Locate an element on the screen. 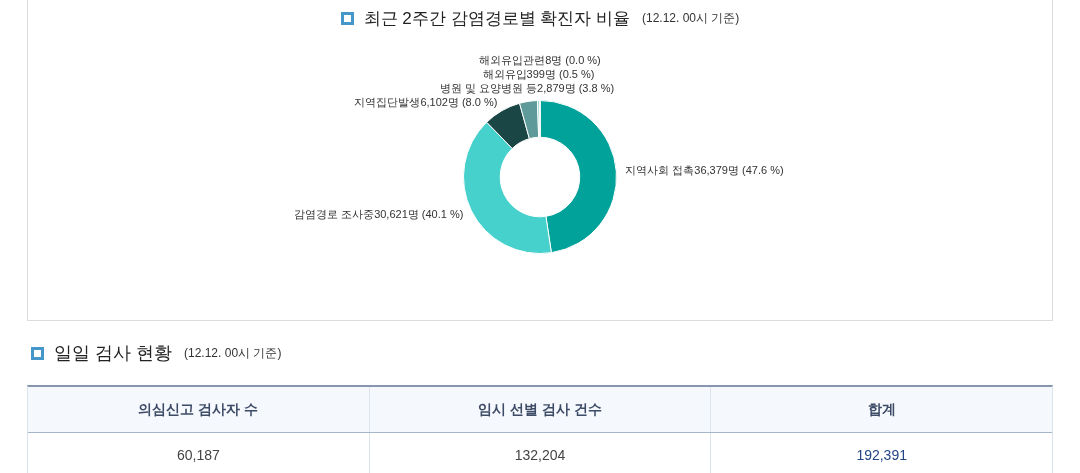  chart-subtitle: (12.12. 00시 기준) is located at coordinates (690, 18).